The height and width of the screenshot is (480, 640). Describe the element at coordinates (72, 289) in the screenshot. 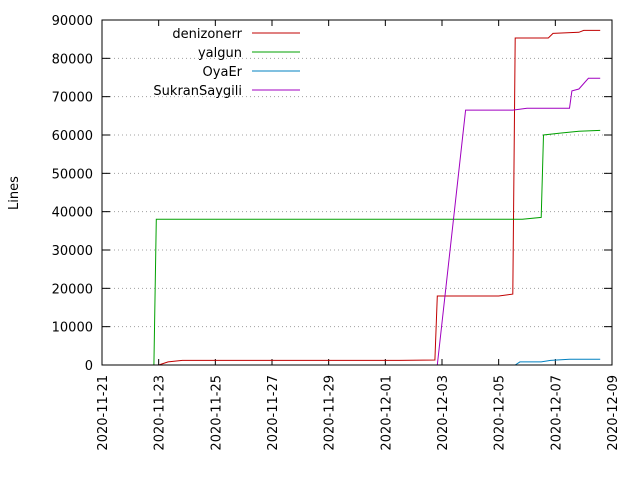

I see `y-tick-label: 20000` at that location.